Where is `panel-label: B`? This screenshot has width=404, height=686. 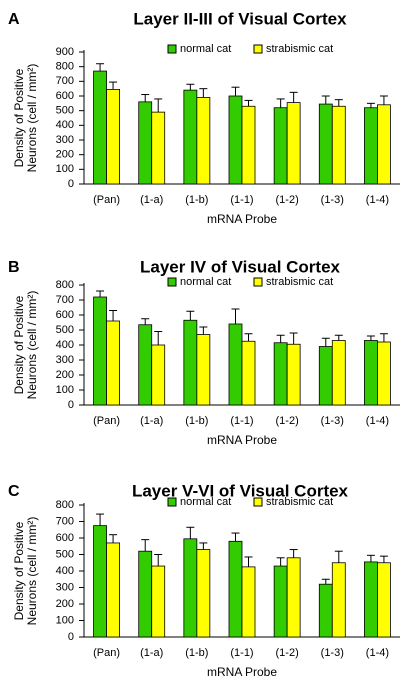
panel-label: B is located at coordinates (14, 267).